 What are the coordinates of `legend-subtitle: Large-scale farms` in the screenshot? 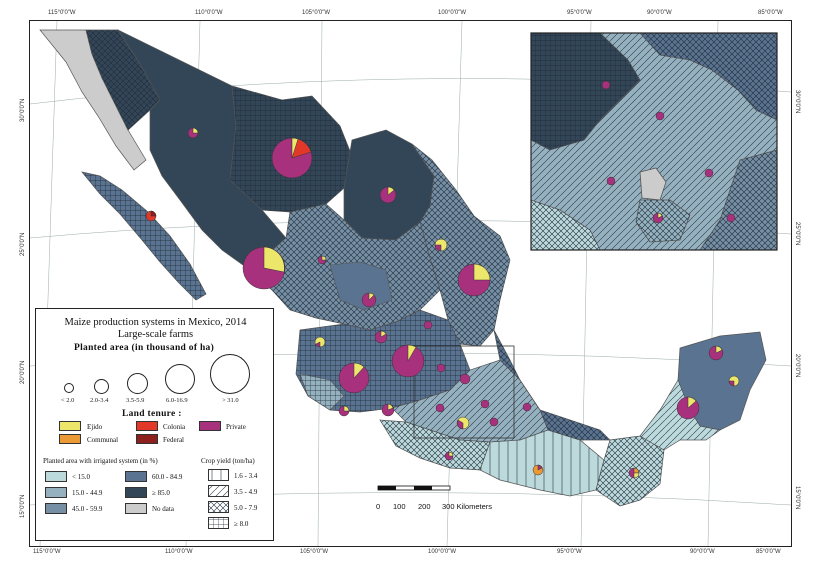 It's located at (155, 334).